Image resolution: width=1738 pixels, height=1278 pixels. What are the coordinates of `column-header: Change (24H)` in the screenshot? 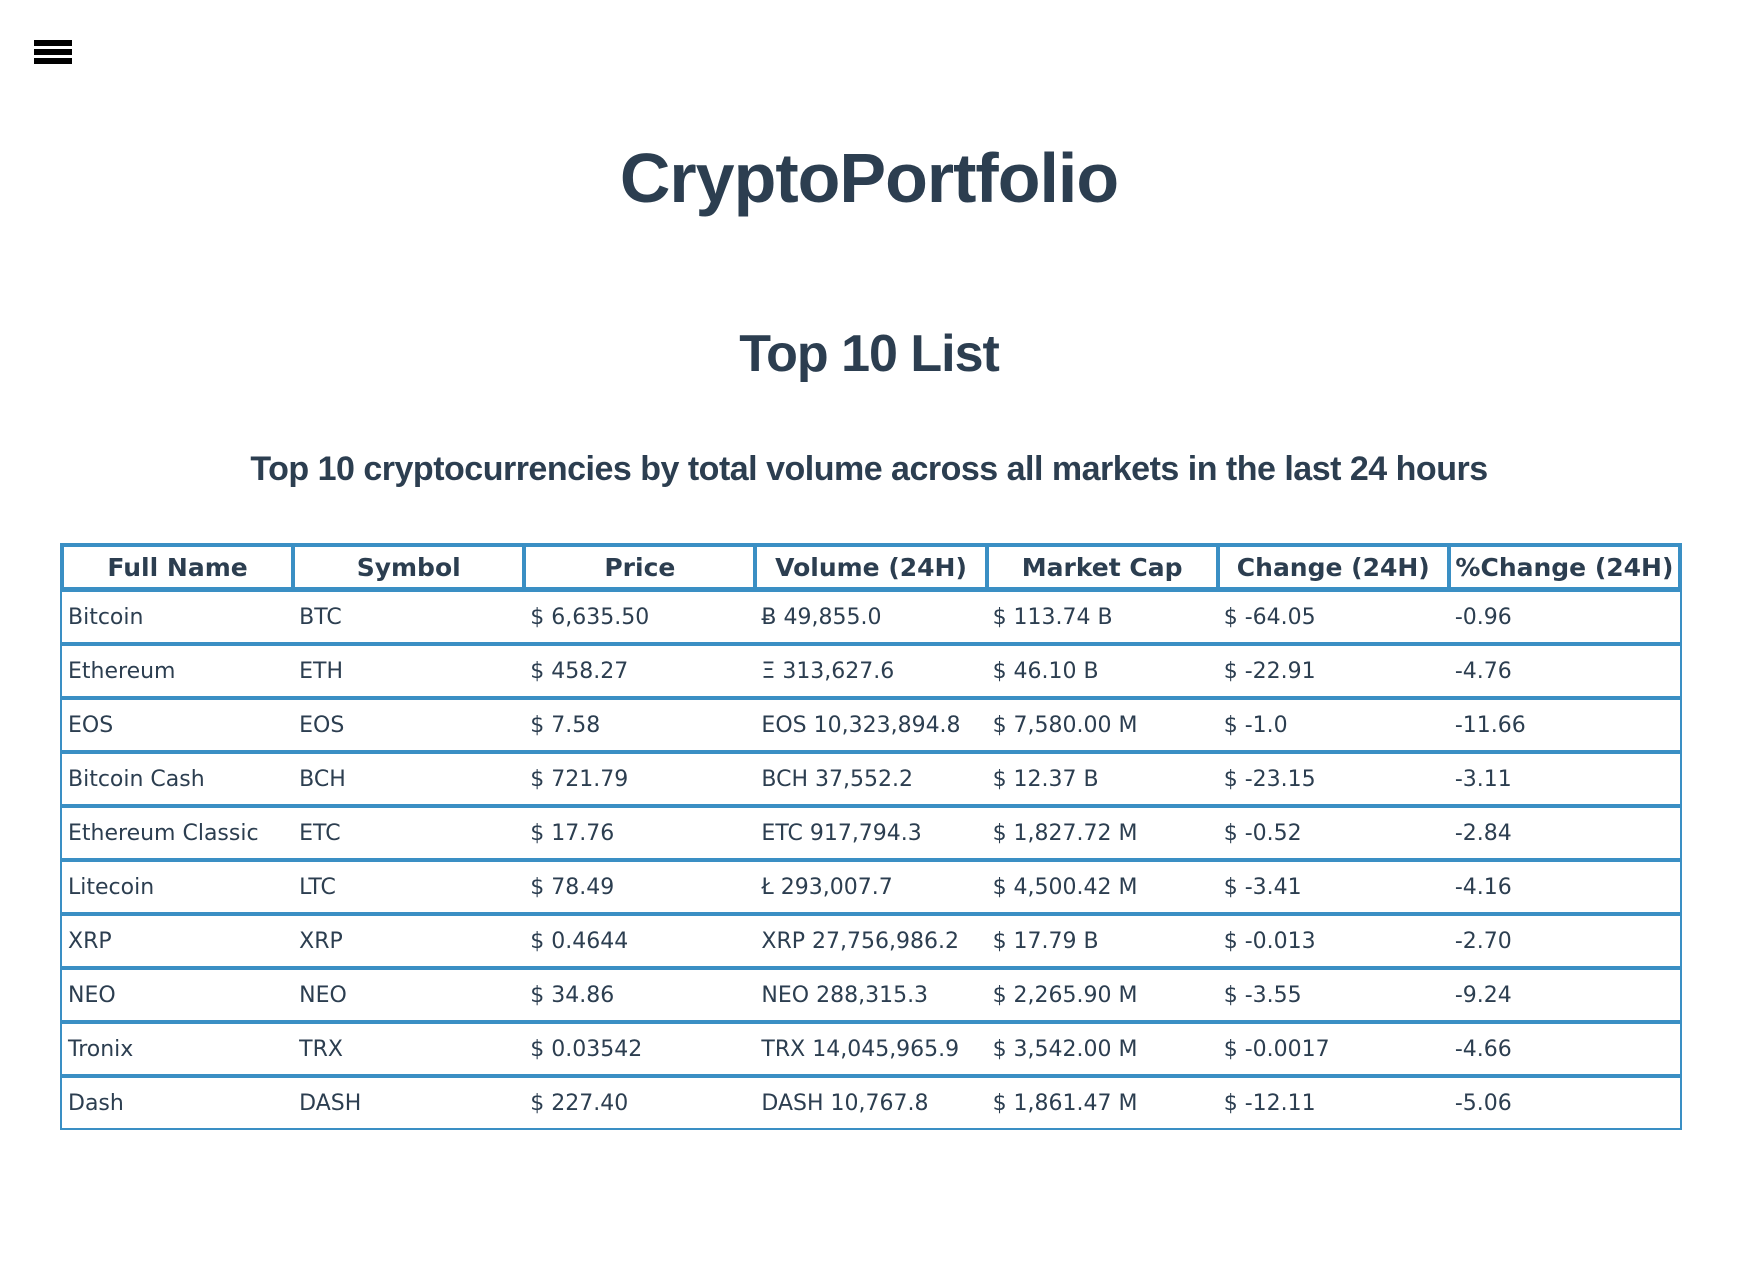 It's located at (1333, 568).